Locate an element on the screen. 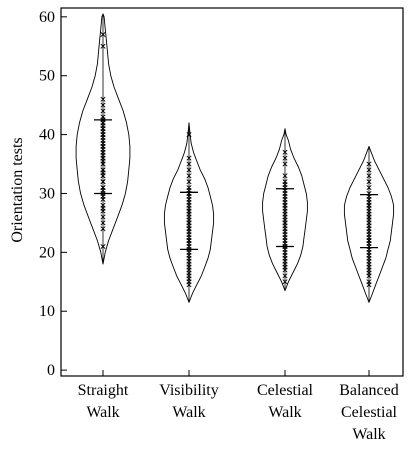 This screenshot has height=451, width=415. x-tick-label: Straight is located at coordinates (103, 390).